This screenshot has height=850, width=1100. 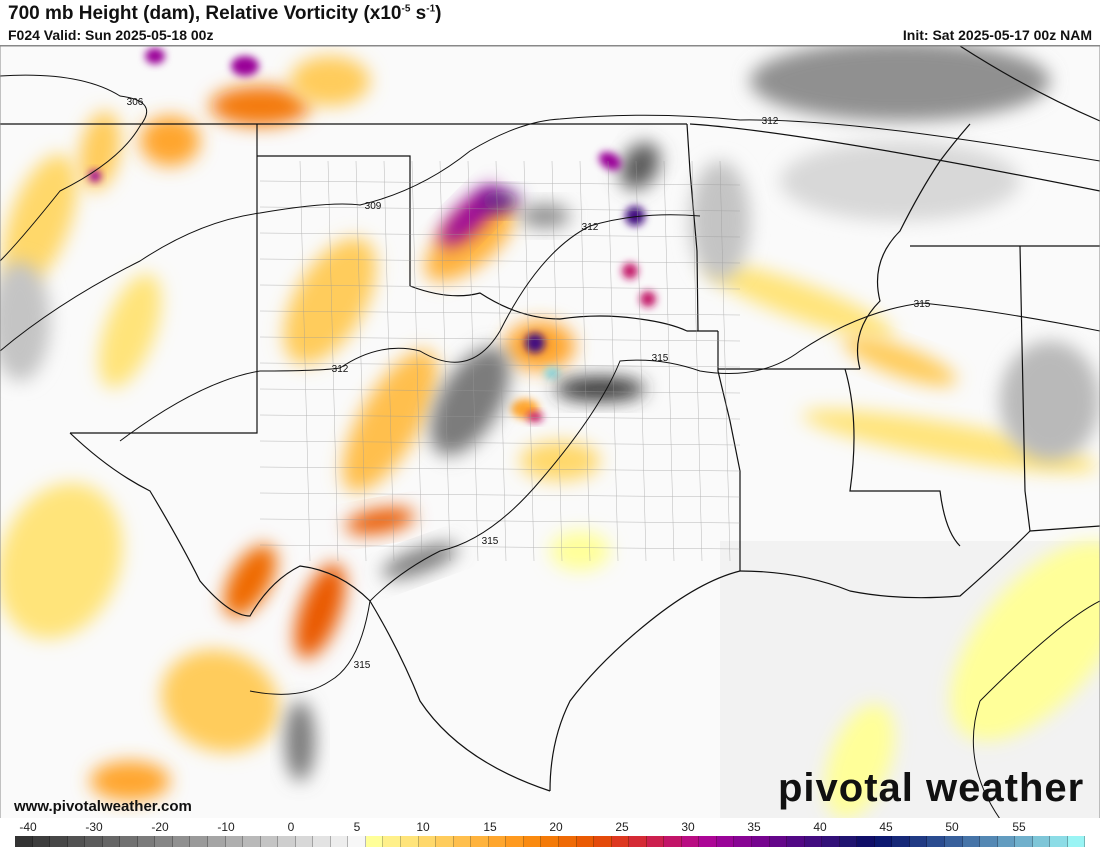 I want to click on init-time: Init: Sat 2025-05-17 00z NAM, so click(x=997, y=35).